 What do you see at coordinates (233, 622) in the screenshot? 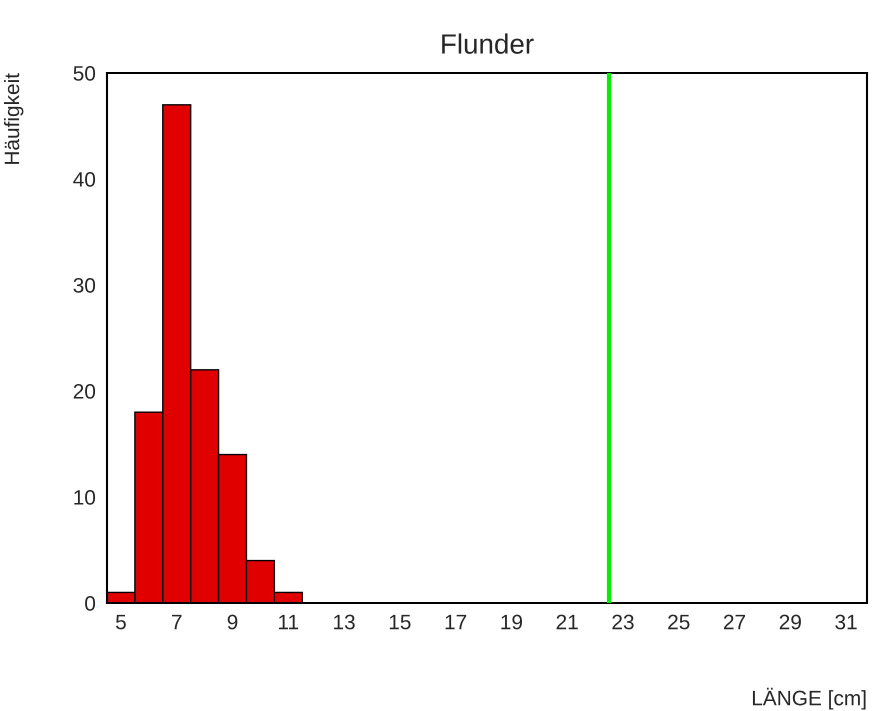
I see `x-tick-label: 9` at bounding box center [233, 622].